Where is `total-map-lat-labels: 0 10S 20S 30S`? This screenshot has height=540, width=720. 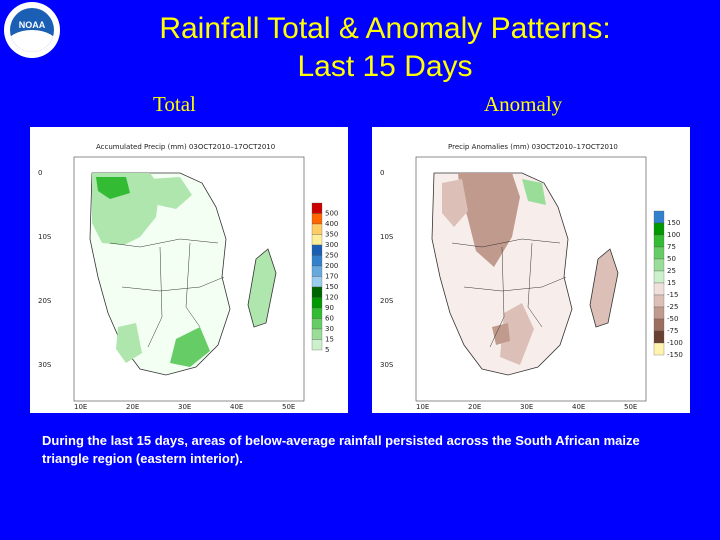
total-map-lat-labels: 0 10S 20S 30S is located at coordinates (45, 269).